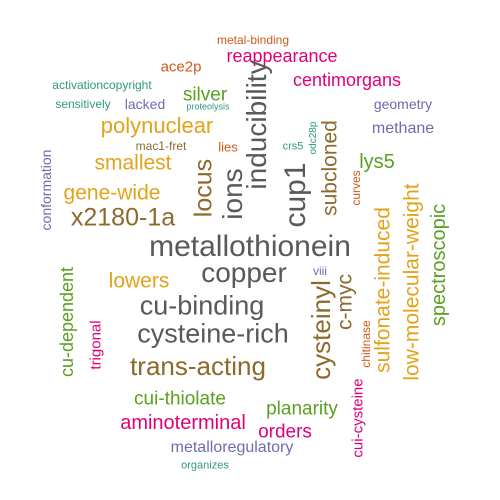  Describe the element at coordinates (157, 125) in the screenshot. I see `word-polynuclear: polynuclear` at that location.